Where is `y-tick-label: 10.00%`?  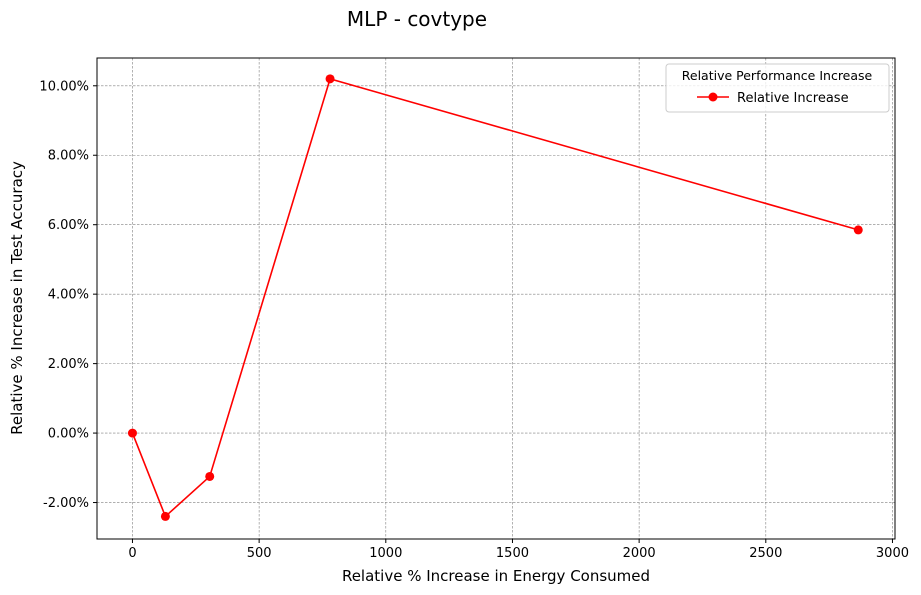 y-tick-label: 10.00% is located at coordinates (64, 86).